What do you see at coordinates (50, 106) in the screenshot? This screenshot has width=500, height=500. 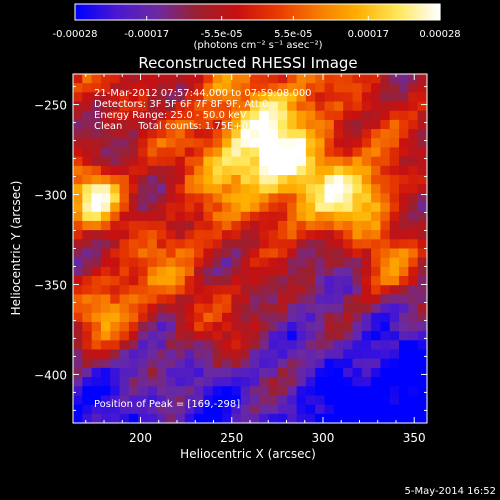 I see `y-tick-label: −250` at bounding box center [50, 106].